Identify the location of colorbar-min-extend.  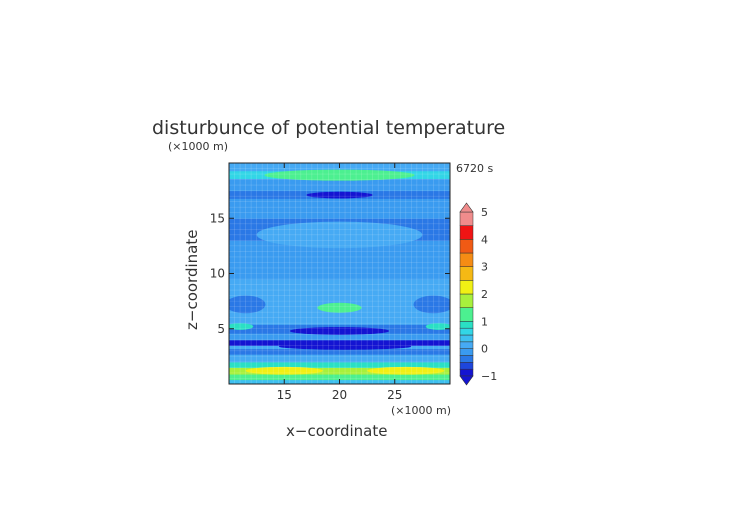
(466, 380).